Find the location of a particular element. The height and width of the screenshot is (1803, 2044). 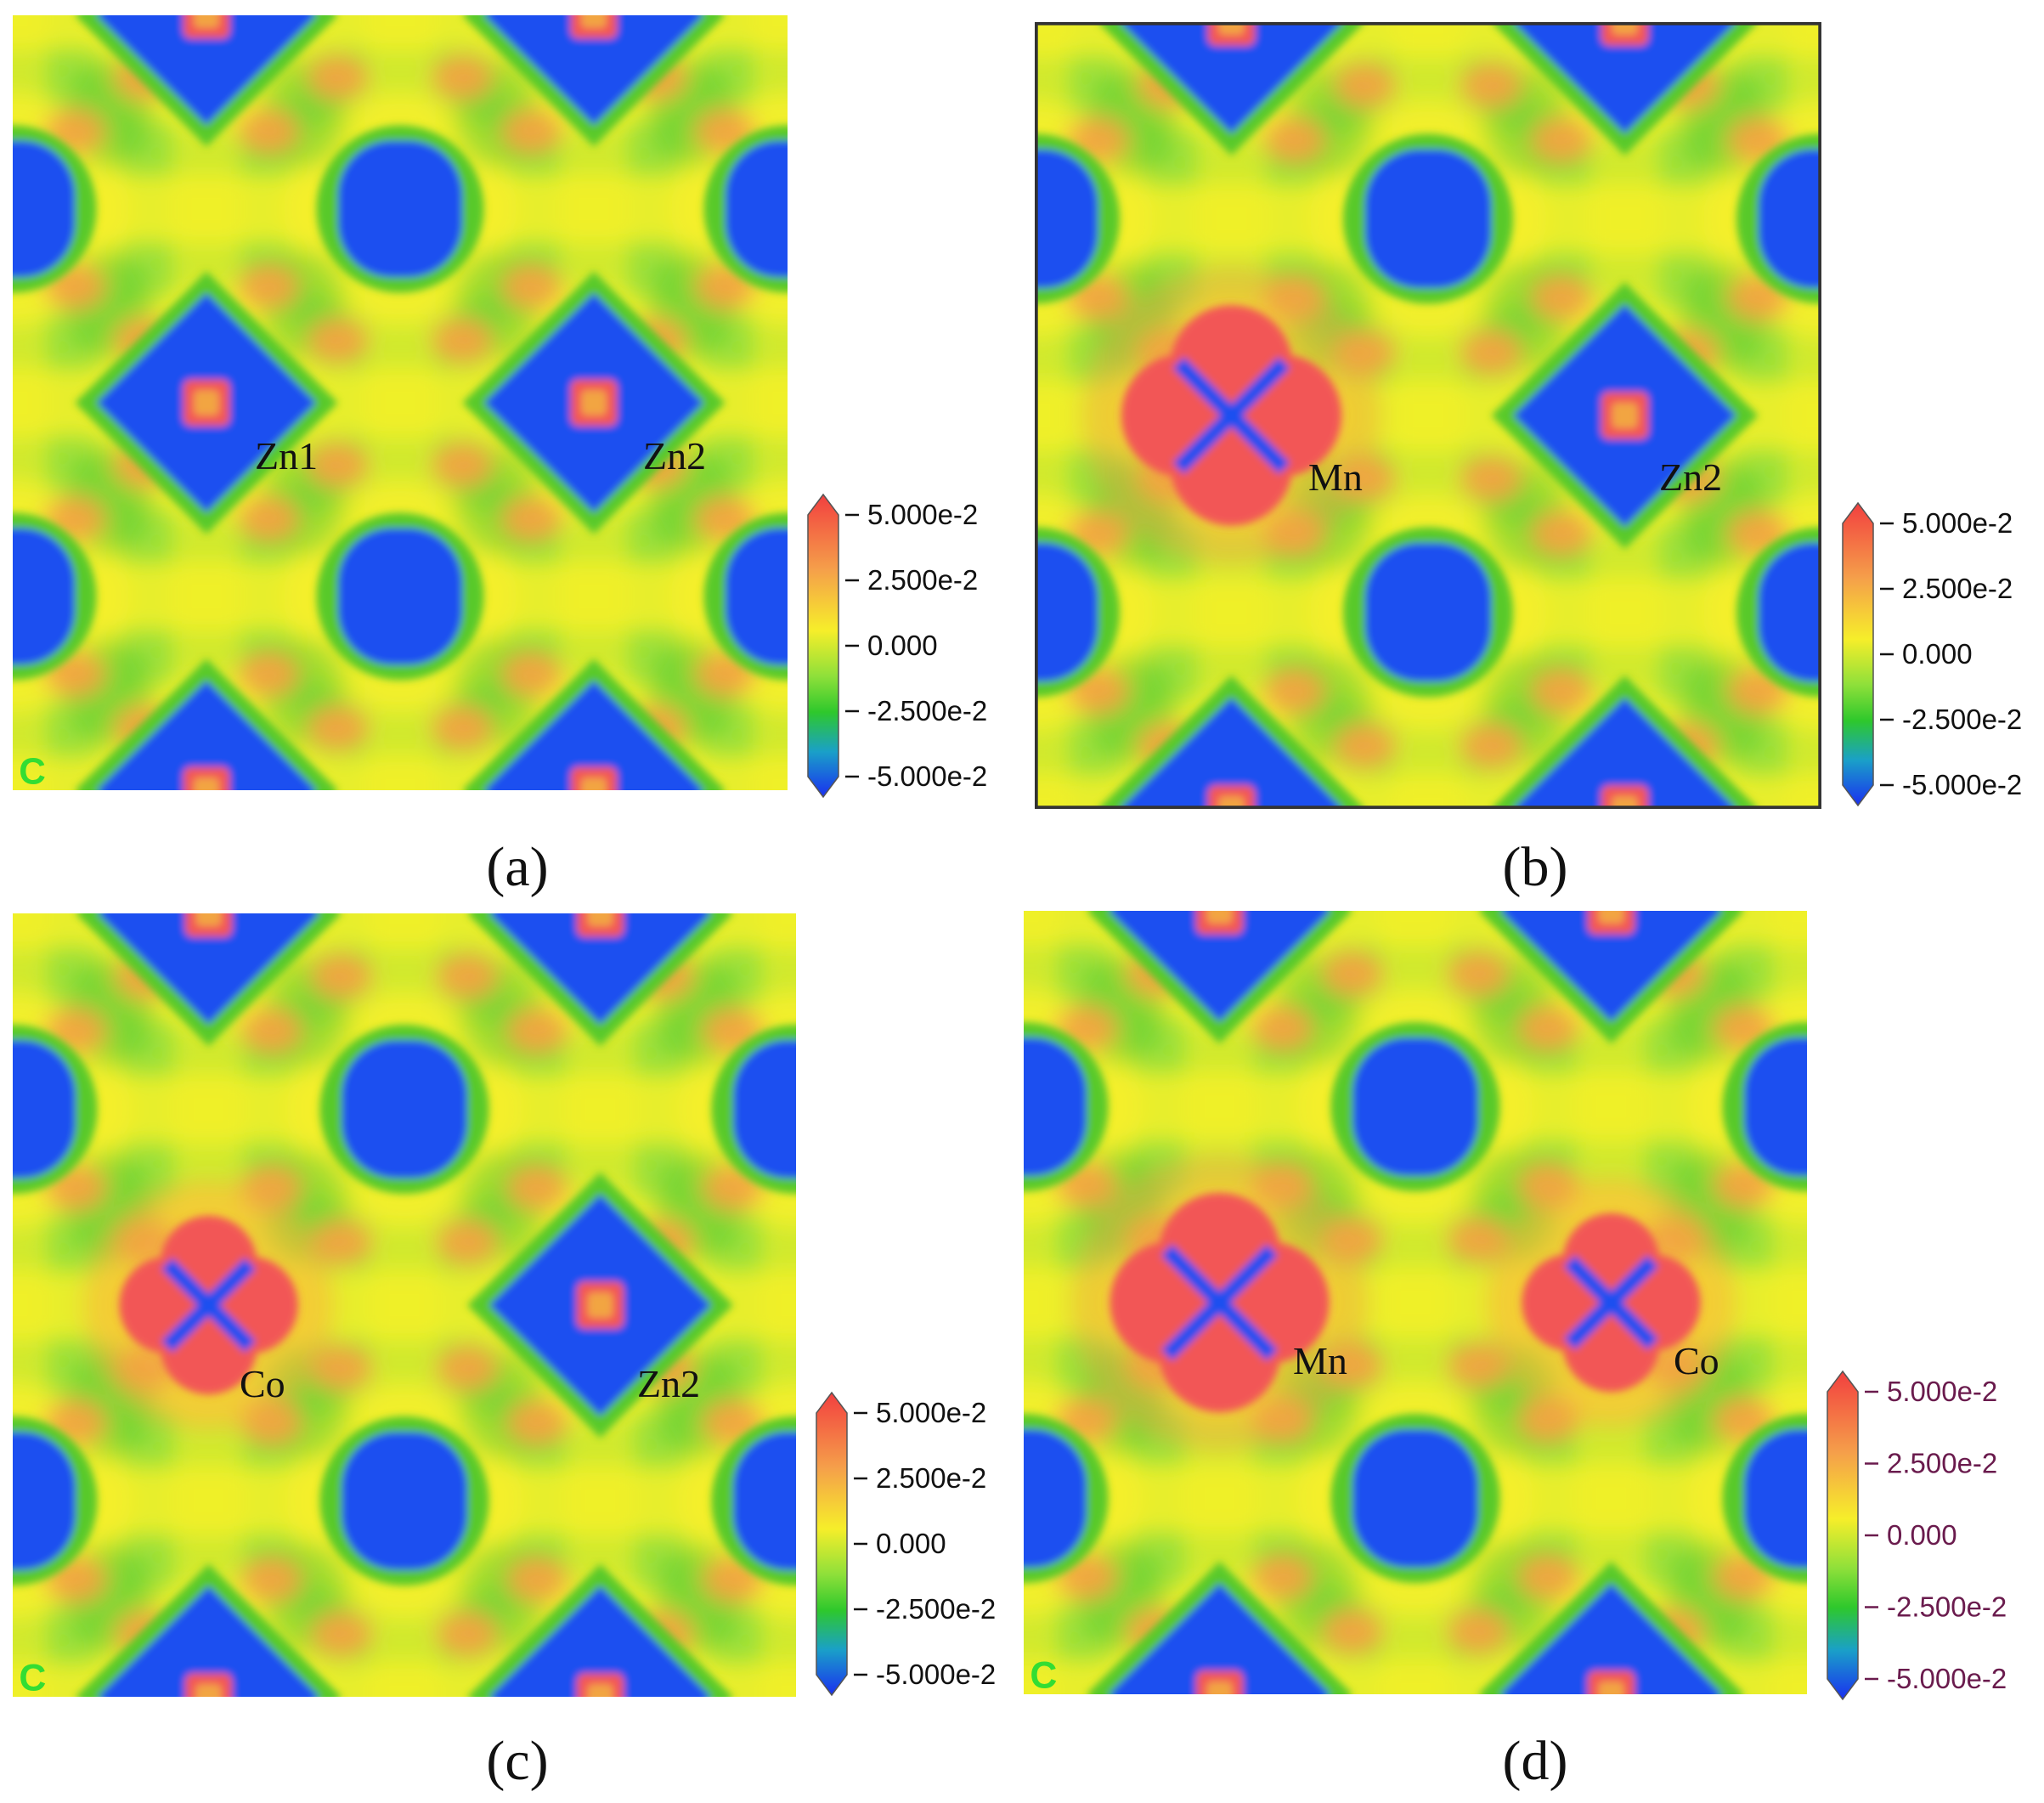

panel-label-c: (c) is located at coordinates (517, 1761).